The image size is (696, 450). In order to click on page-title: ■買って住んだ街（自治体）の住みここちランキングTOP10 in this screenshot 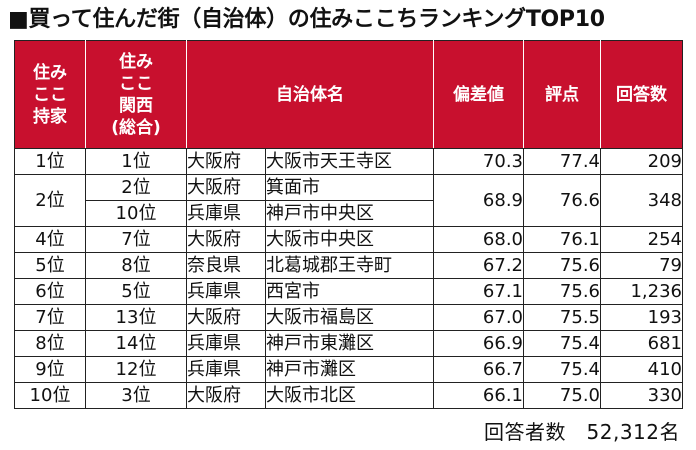, I will do `click(306, 19)`.